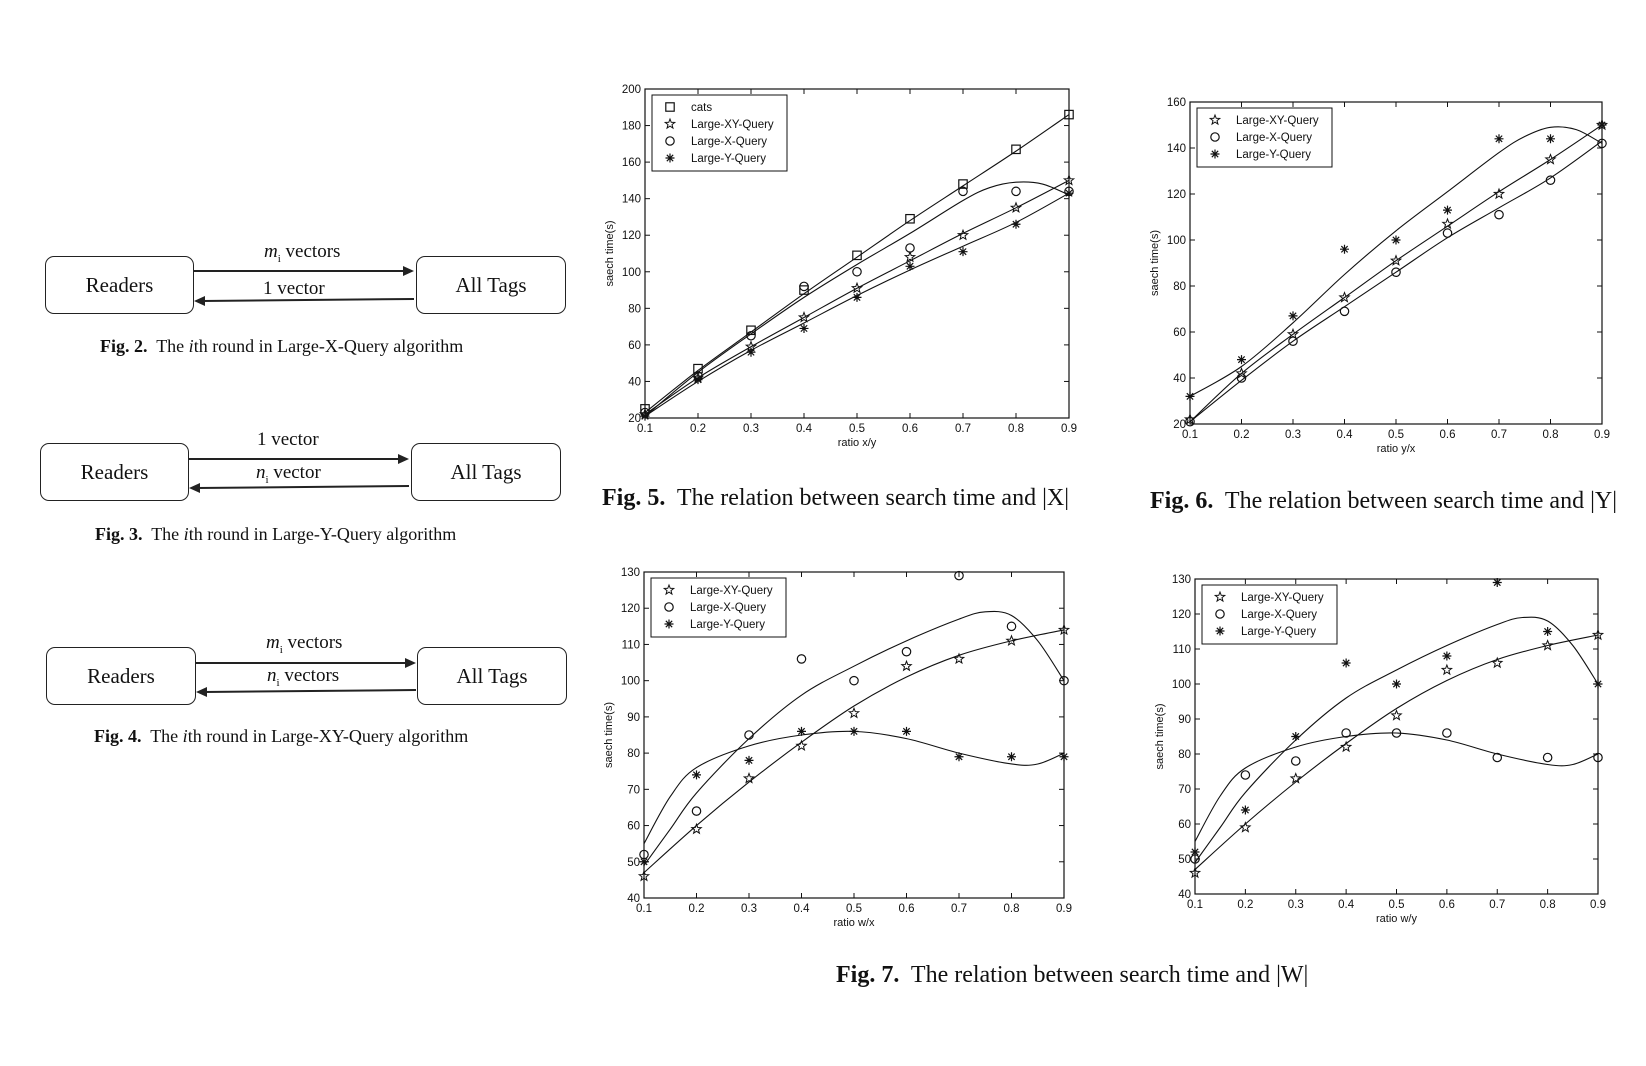 Image resolution: width=1646 pixels, height=1066 pixels. I want to click on top-arrow-label: 1 vector, so click(288, 440).